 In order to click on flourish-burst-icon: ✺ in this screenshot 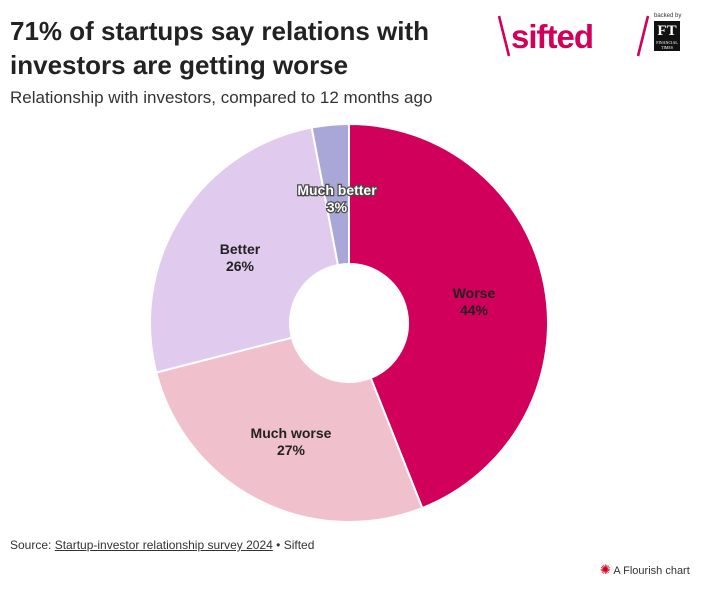, I will do `click(605, 569)`.